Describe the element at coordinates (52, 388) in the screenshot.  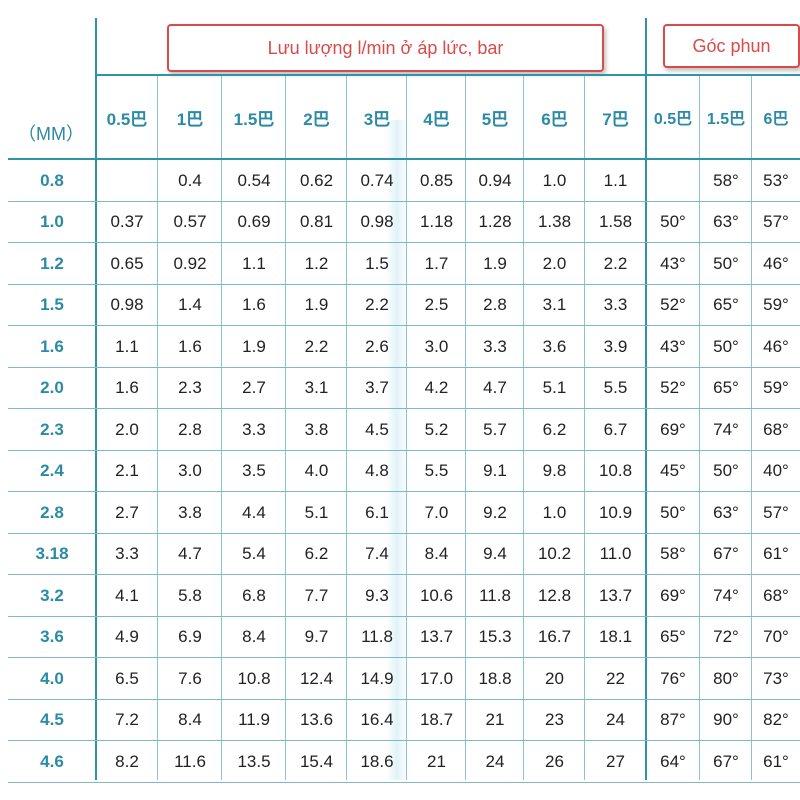
I see `diameter-cell: 2.0` at that location.